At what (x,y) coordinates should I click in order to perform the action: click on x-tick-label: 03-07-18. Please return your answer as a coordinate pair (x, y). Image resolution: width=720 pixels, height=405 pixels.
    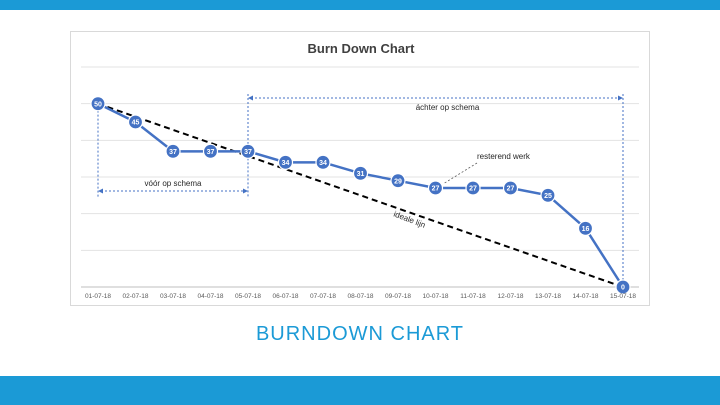
    Looking at the image, I should click on (173, 296).